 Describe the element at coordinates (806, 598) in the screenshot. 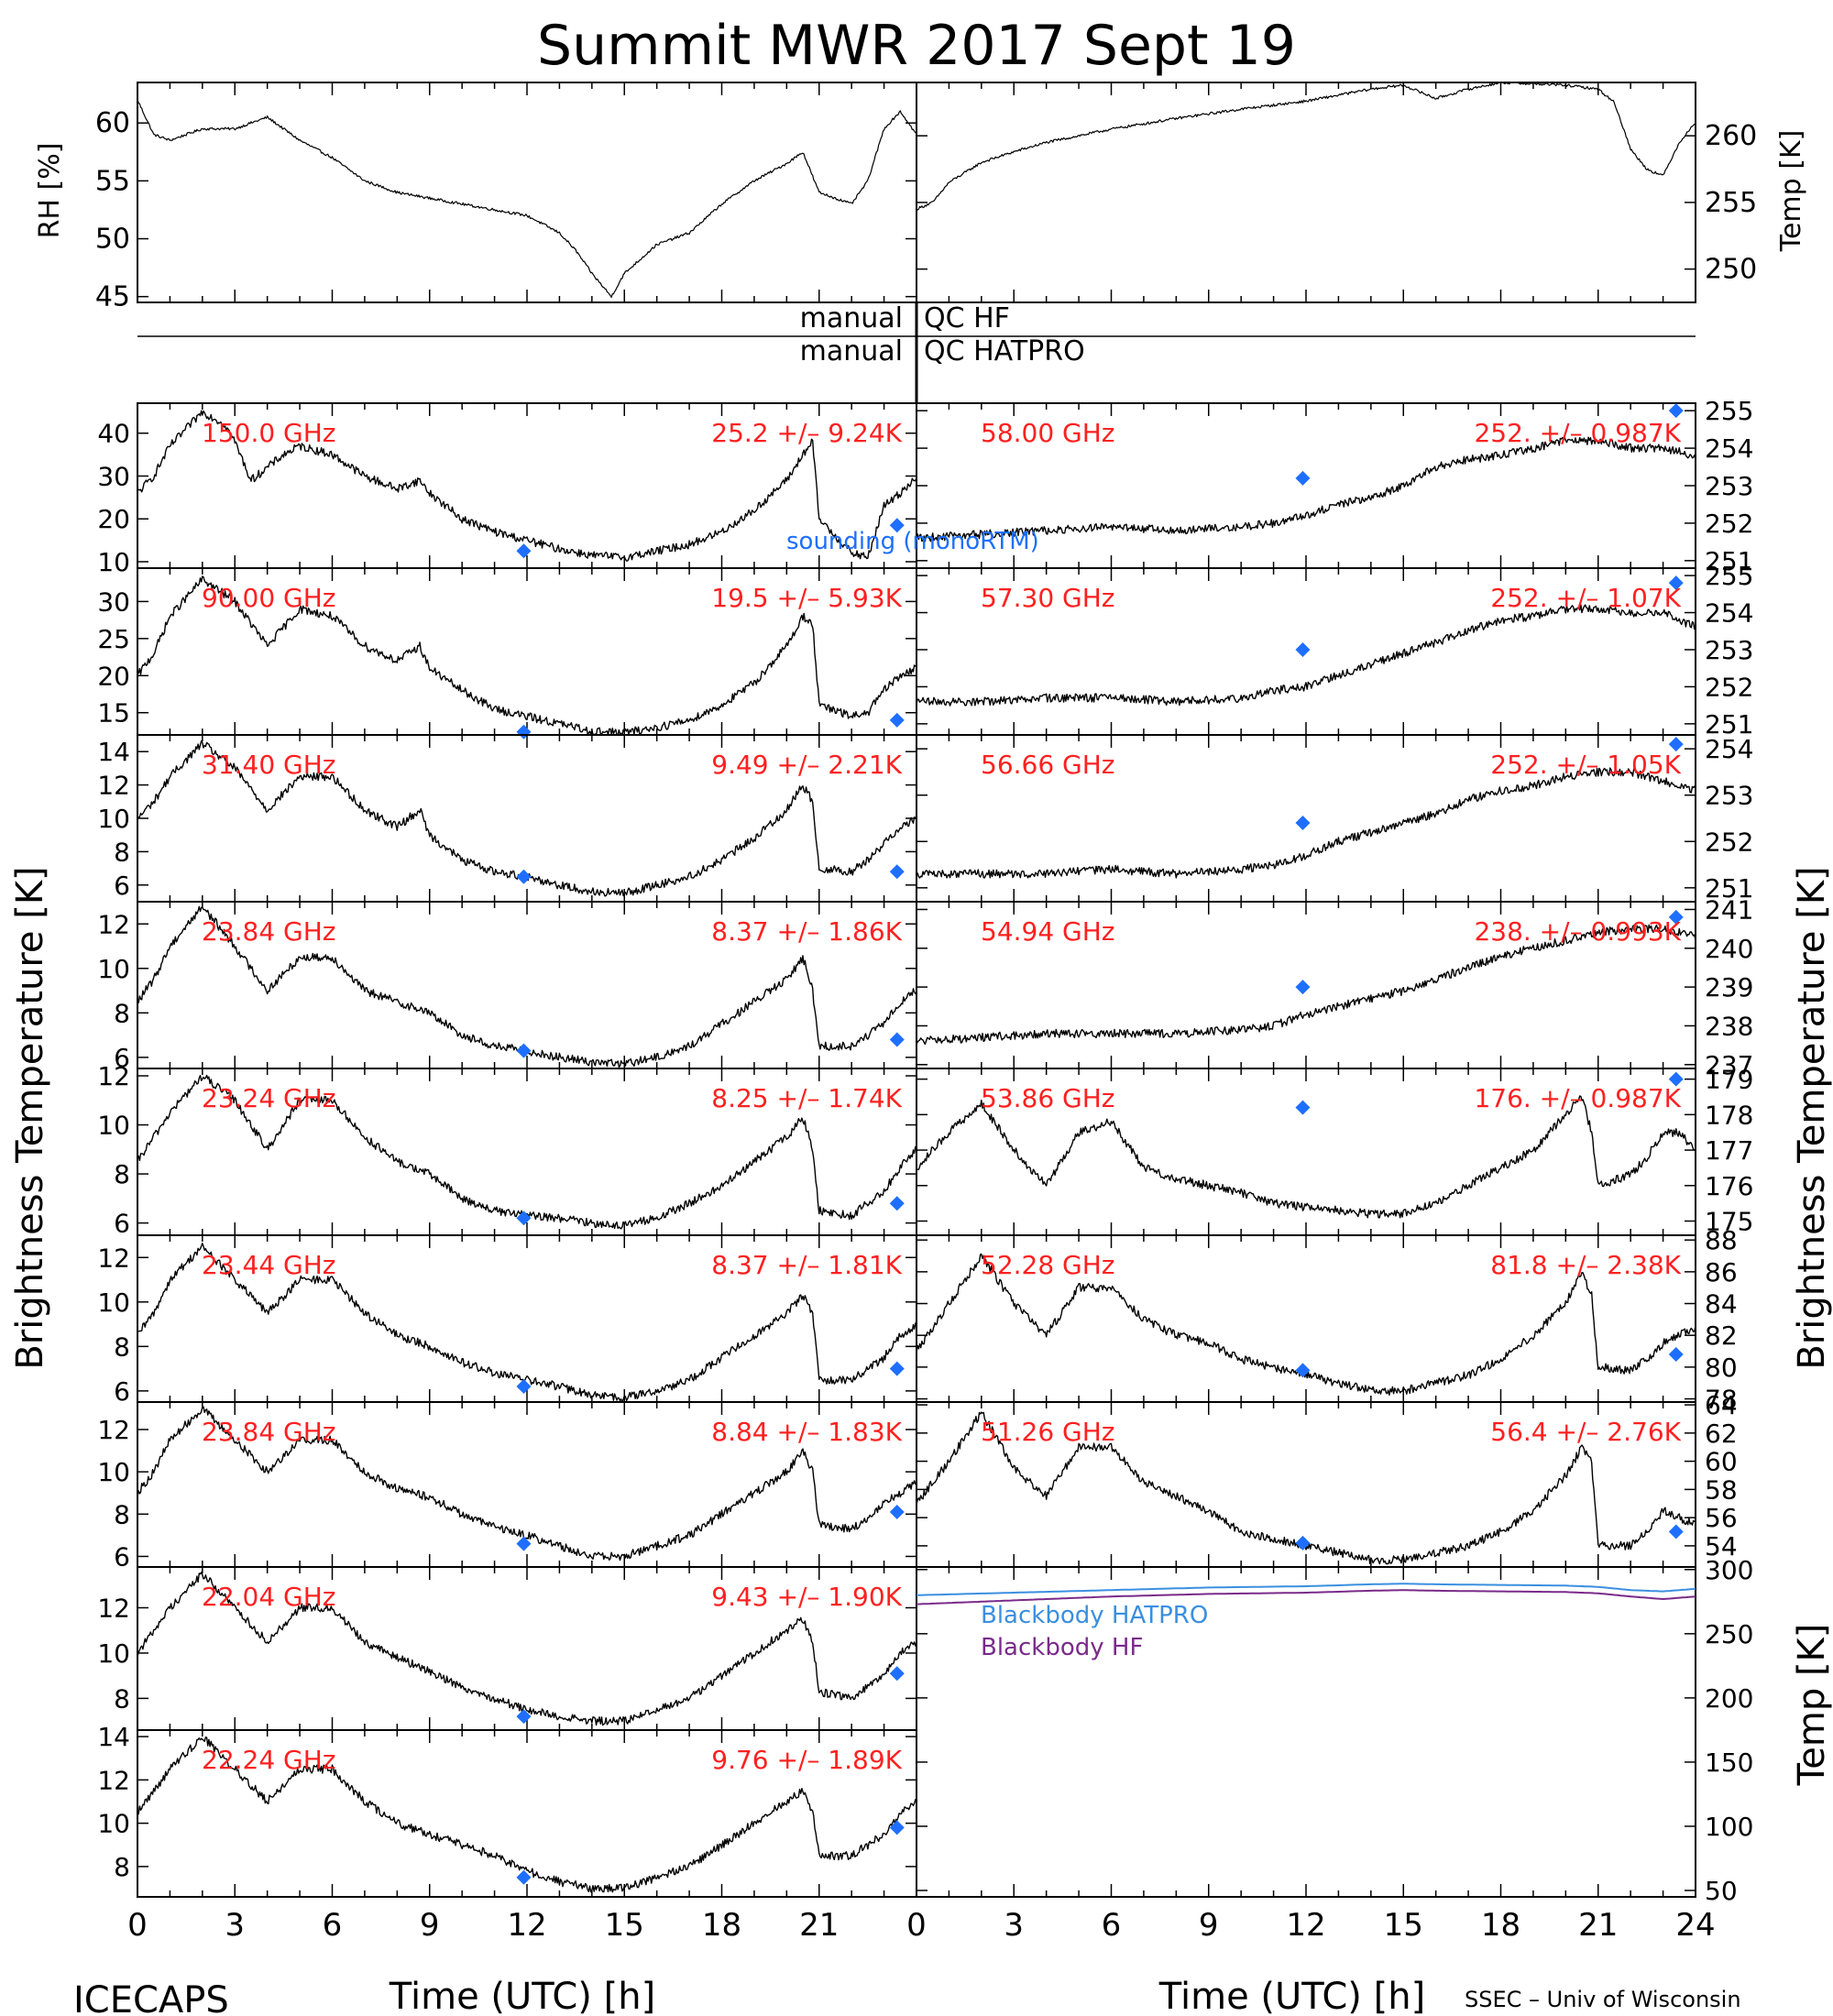

I see `channel-stats: 19.5 +/– 5.93K` at that location.